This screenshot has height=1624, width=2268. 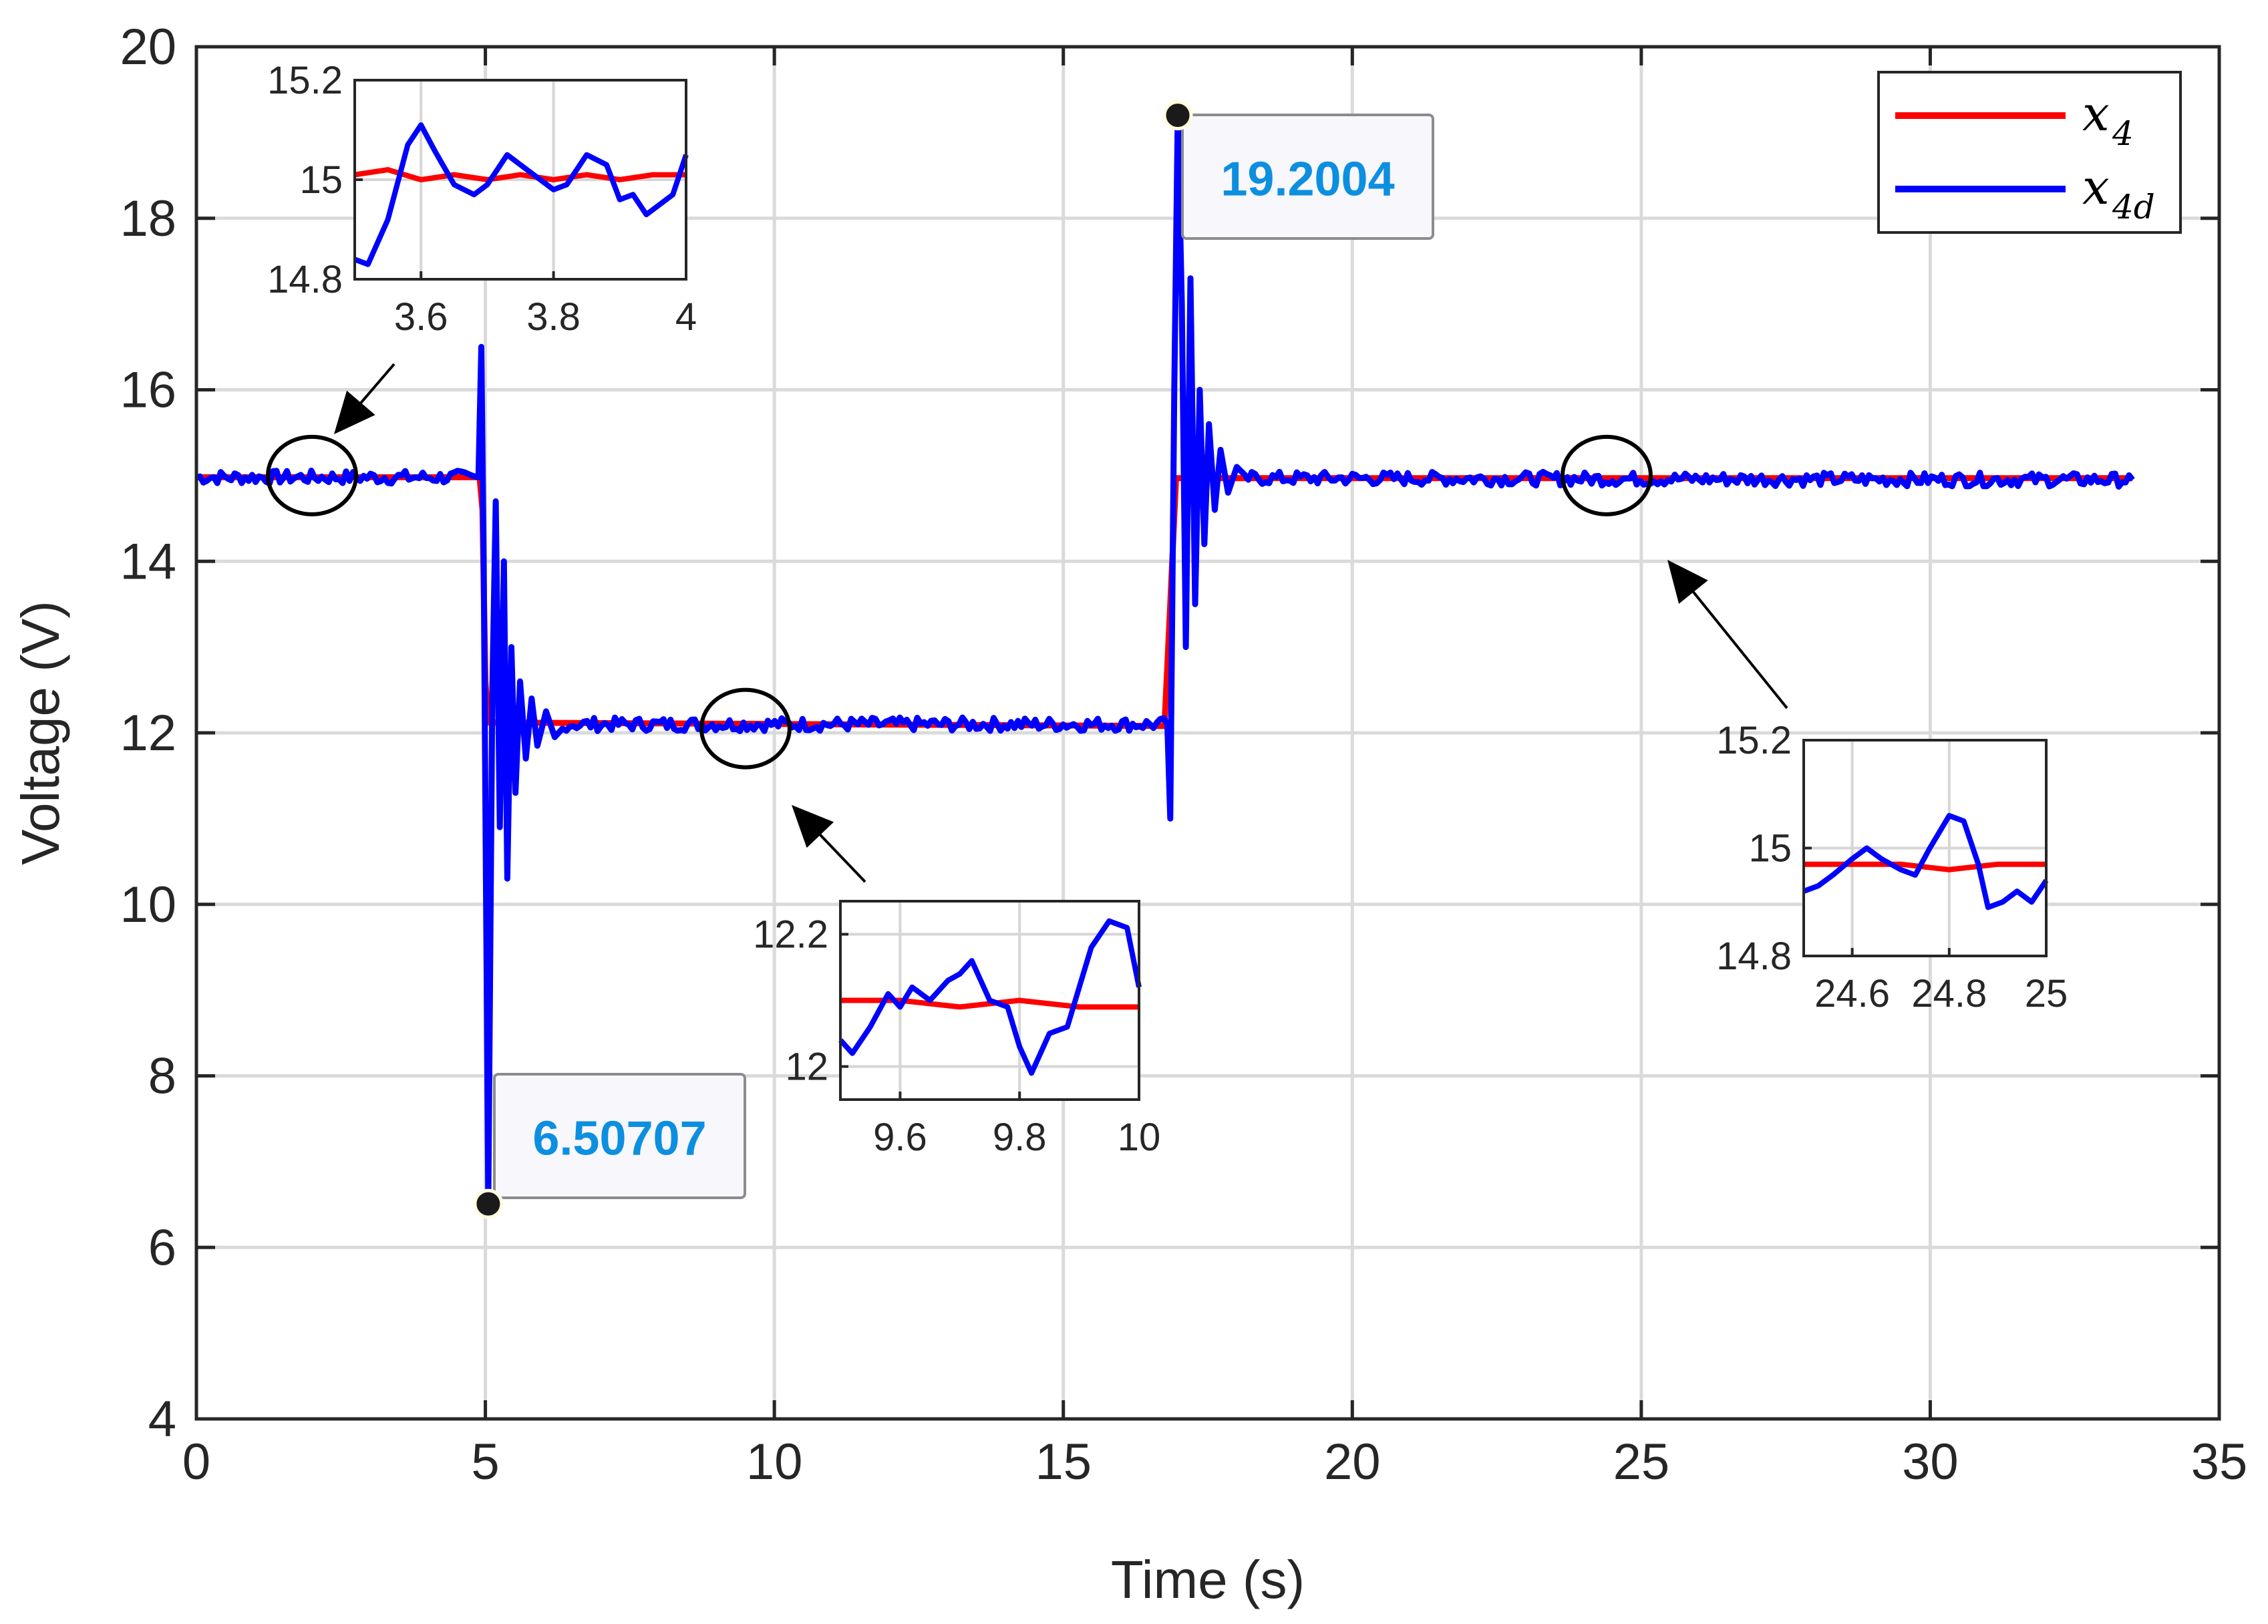 I want to click on y-tick-label: 8, so click(x=162, y=1076).